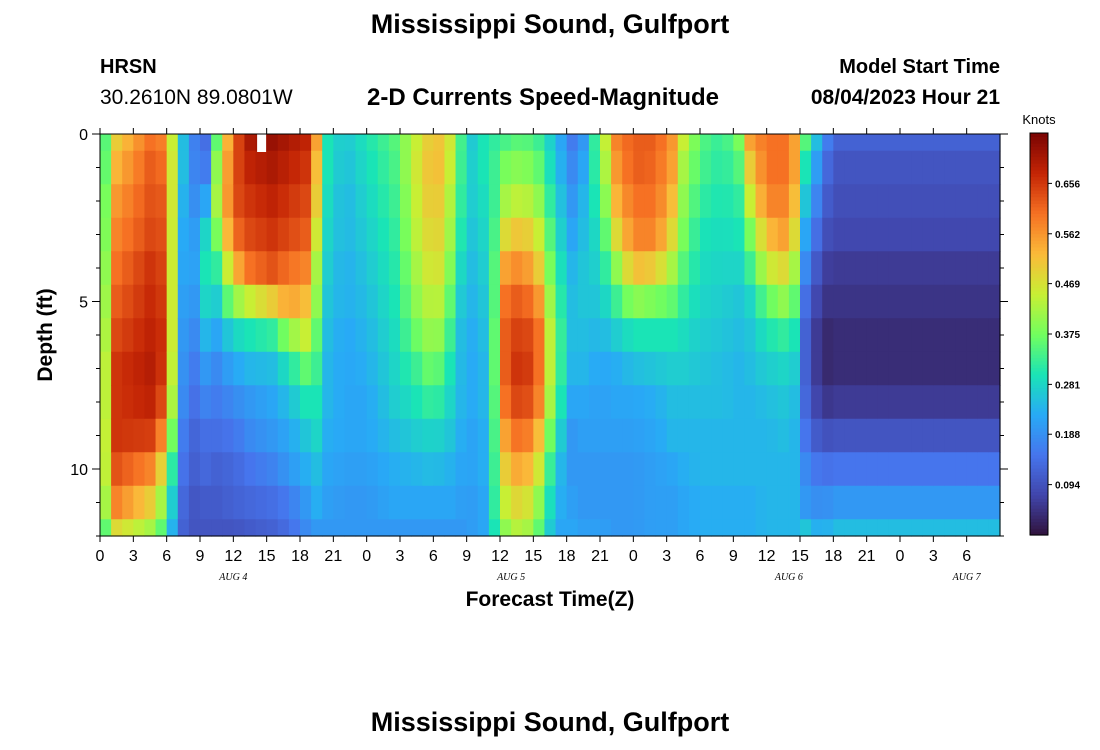  What do you see at coordinates (267, 556) in the screenshot?
I see `x-tick-label: 15` at bounding box center [267, 556].